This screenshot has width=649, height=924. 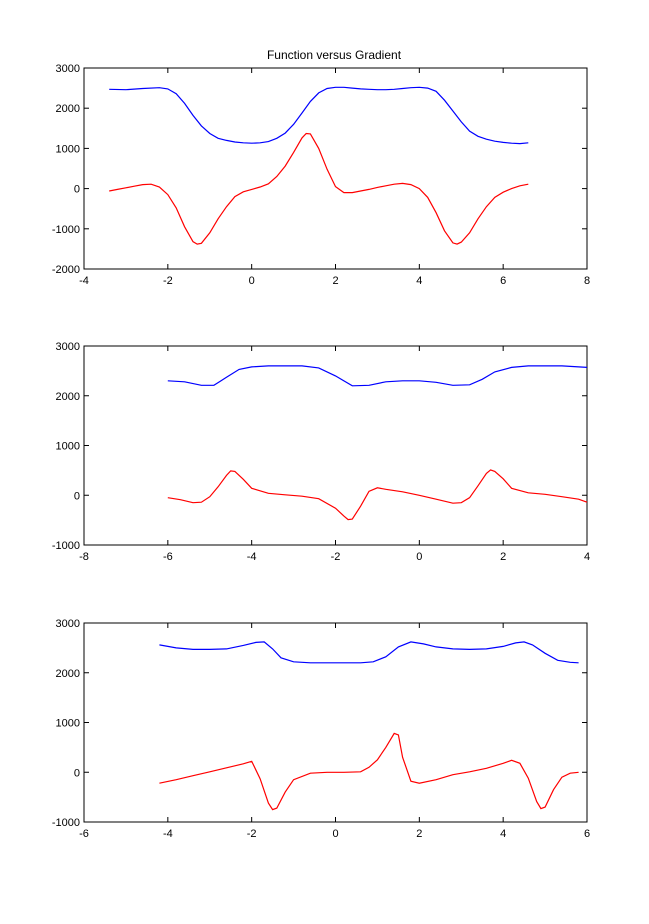 What do you see at coordinates (334, 55) in the screenshot?
I see `figure-title: Function versus Gradient` at bounding box center [334, 55].